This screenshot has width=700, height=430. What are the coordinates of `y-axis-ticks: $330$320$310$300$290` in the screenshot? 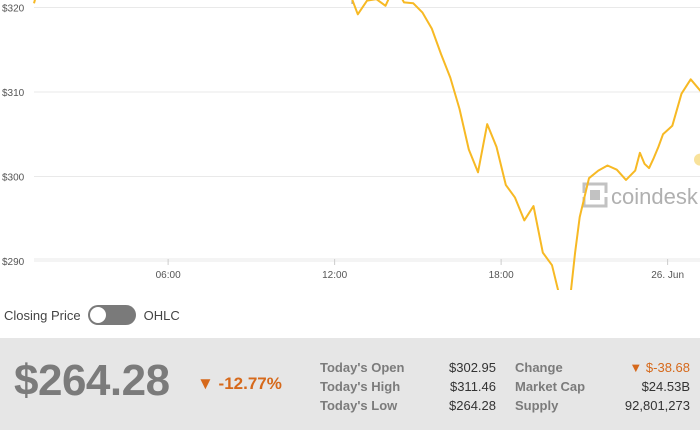 It's located at (13, 136).